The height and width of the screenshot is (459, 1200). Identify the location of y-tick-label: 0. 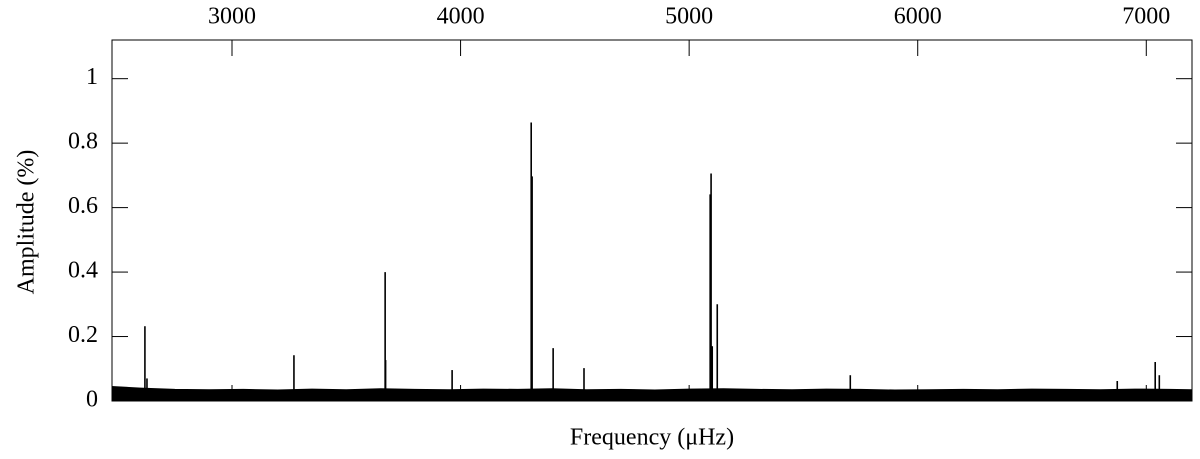
(92, 400).